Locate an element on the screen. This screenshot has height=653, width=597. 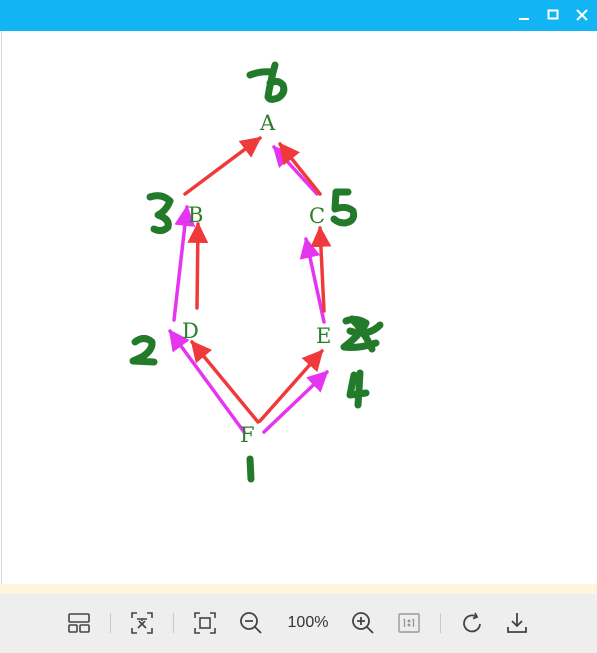
node-label-c: C is located at coordinates (317, 216).